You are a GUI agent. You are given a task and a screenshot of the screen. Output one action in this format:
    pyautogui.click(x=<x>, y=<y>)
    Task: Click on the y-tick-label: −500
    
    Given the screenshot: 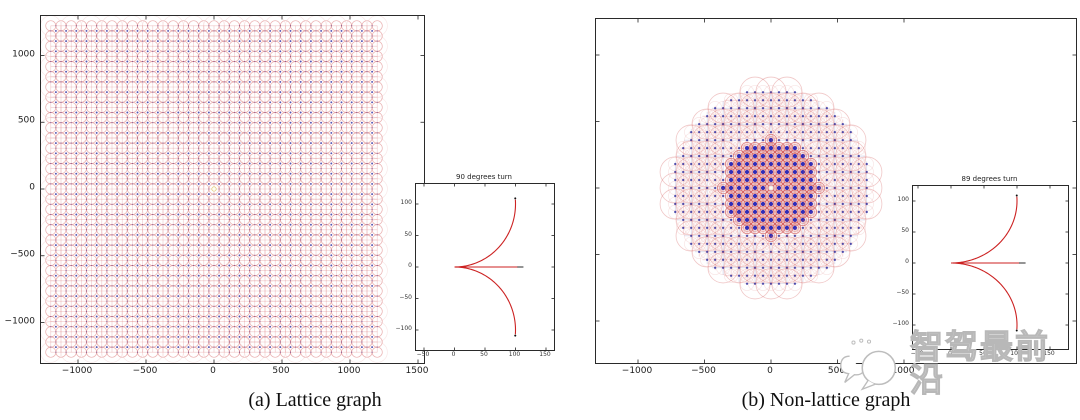 What is the action you would take?
    pyautogui.click(x=22, y=254)
    